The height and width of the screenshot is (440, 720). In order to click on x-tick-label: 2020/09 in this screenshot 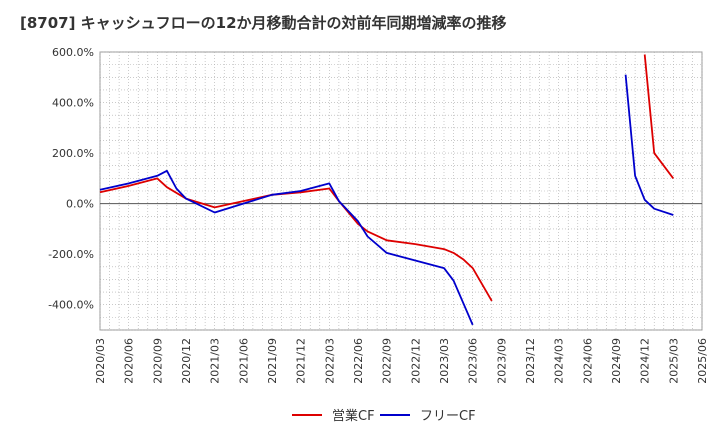, I will do `click(157, 361)`.